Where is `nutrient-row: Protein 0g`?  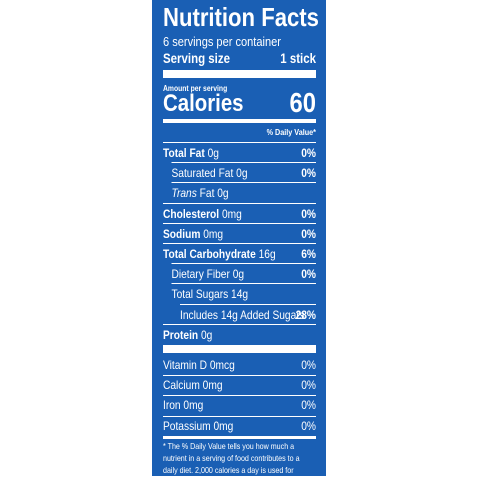 nutrient-row: Protein 0g is located at coordinates (239, 335).